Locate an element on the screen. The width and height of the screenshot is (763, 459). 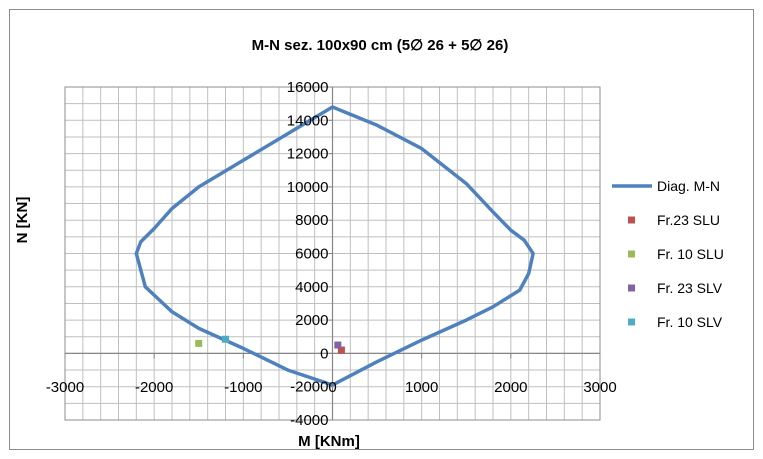
legend-label: Fr. 10 SLV is located at coordinates (690, 322).